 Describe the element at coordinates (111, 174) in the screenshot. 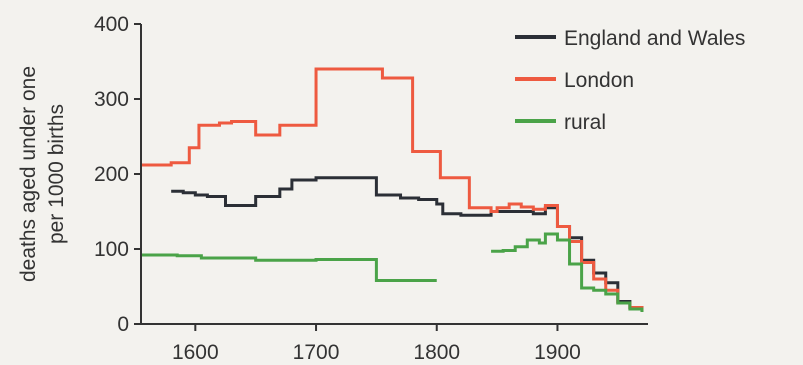

I see `y-tick-label: 200` at that location.